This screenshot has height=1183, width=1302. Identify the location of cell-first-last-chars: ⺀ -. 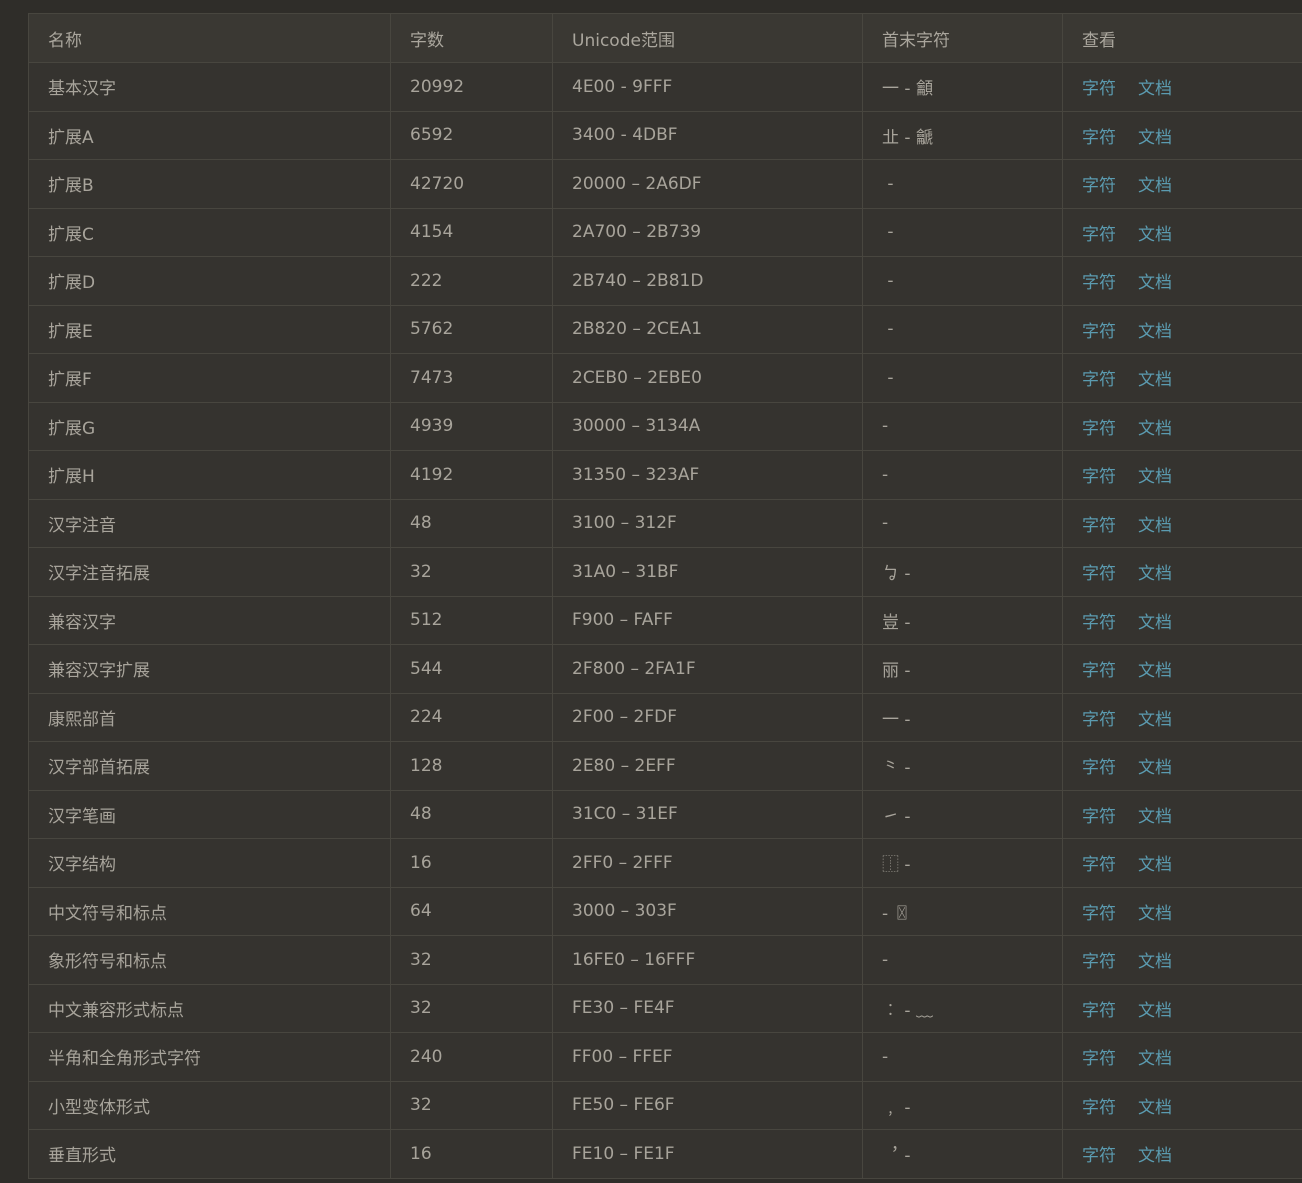
(963, 766).